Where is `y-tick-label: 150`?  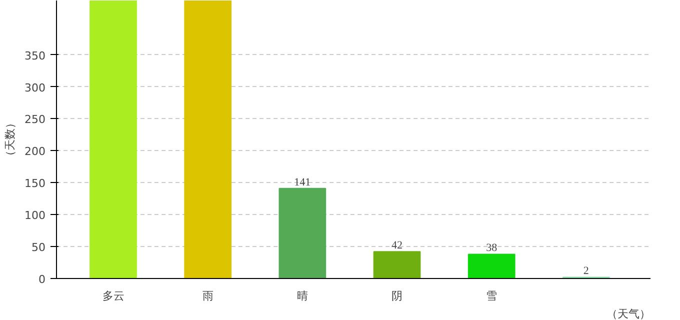
y-tick-label: 150 is located at coordinates (35, 183).